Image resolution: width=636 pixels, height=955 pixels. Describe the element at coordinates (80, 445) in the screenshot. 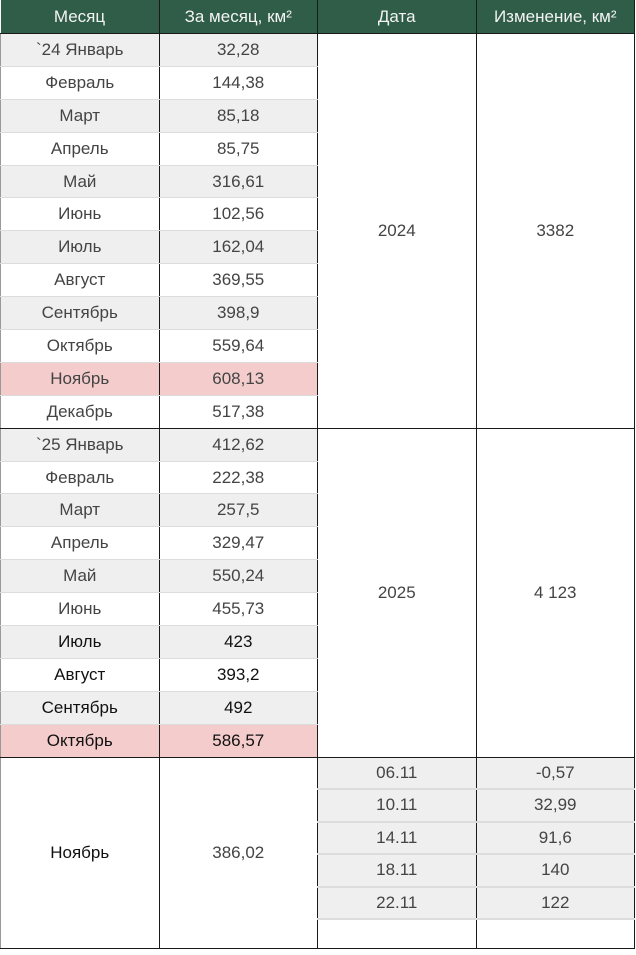

I see `month-cell: `25 Январь` at that location.